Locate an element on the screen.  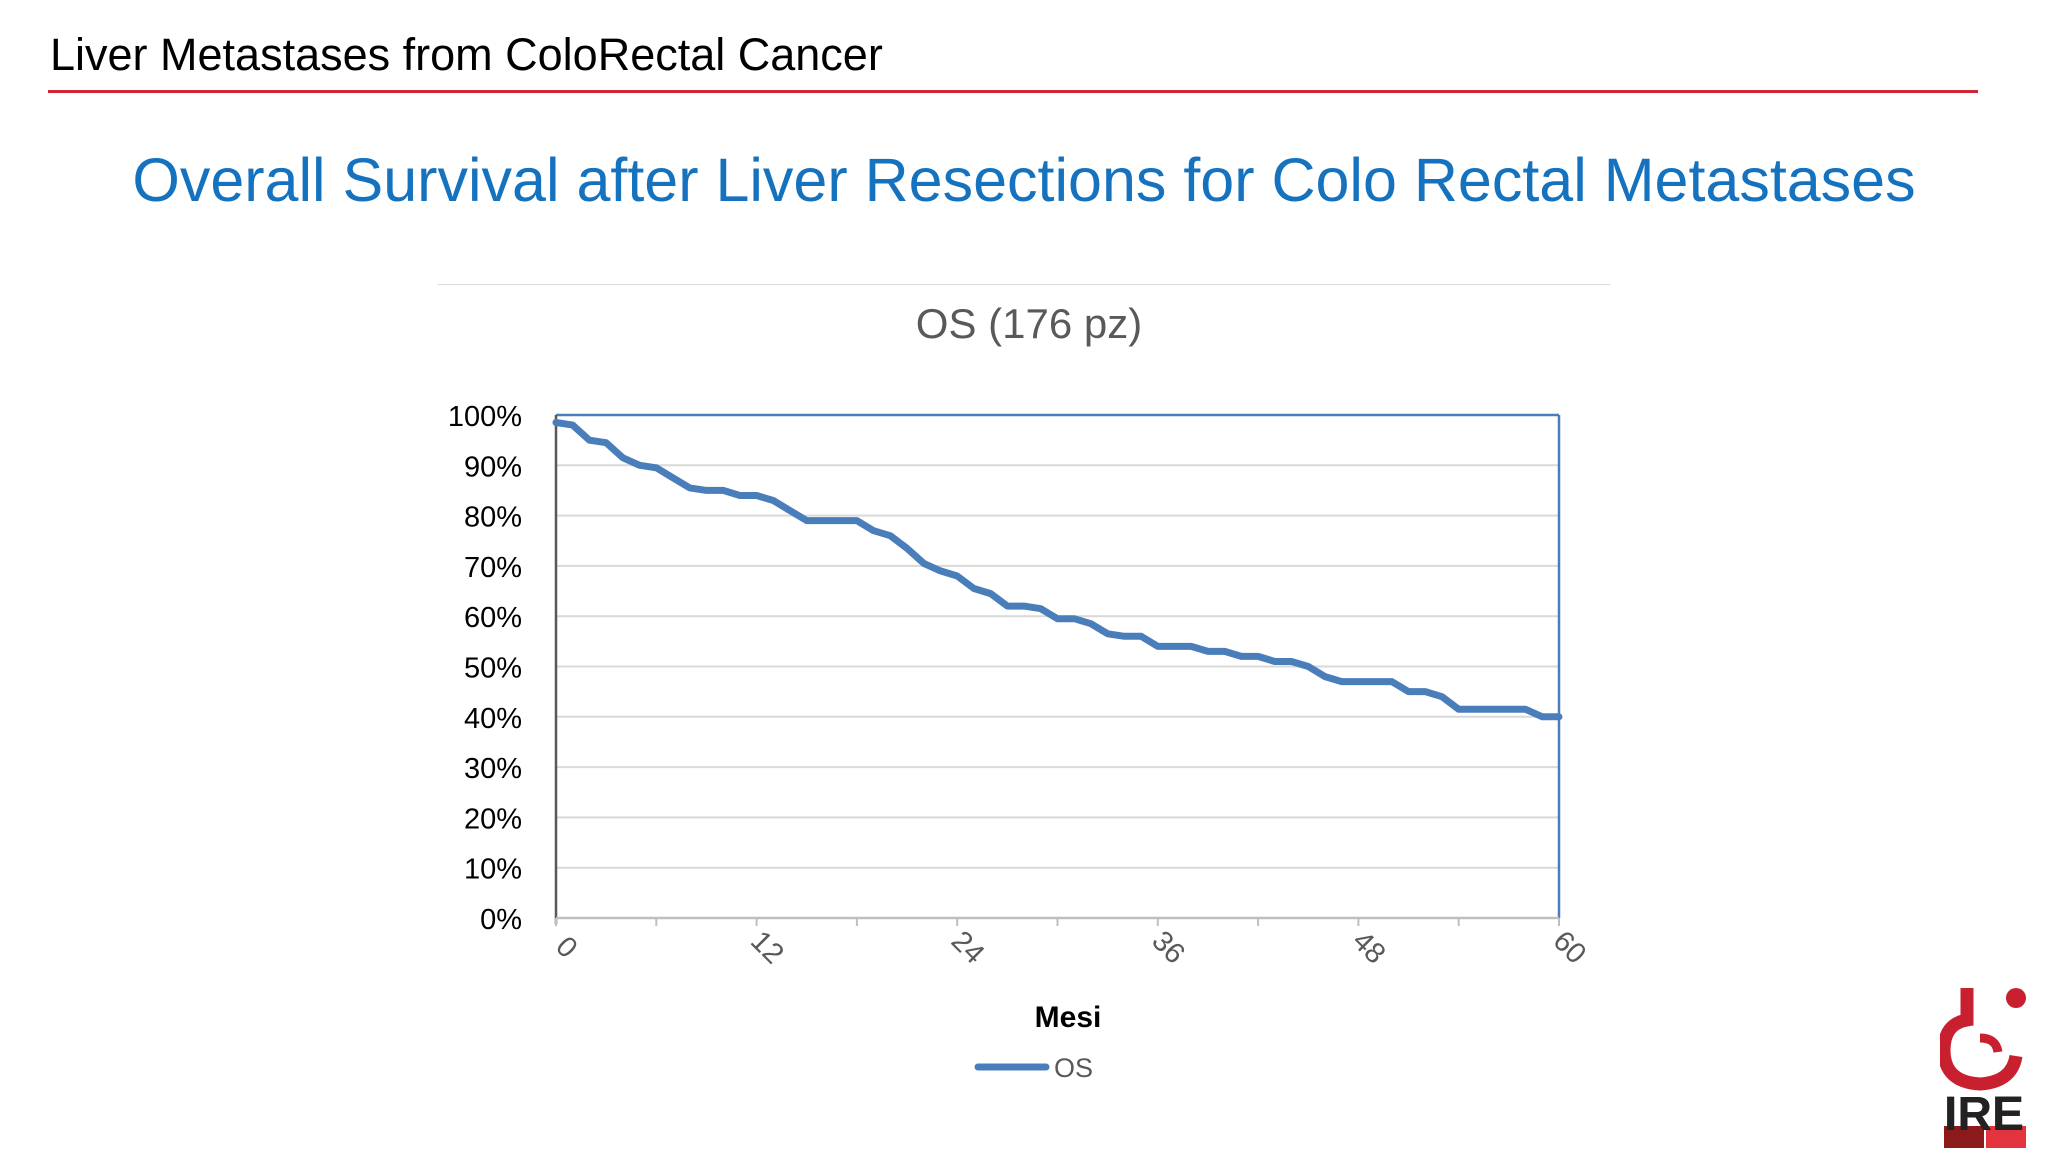
y-tick-label: 10% is located at coordinates (493, 870).